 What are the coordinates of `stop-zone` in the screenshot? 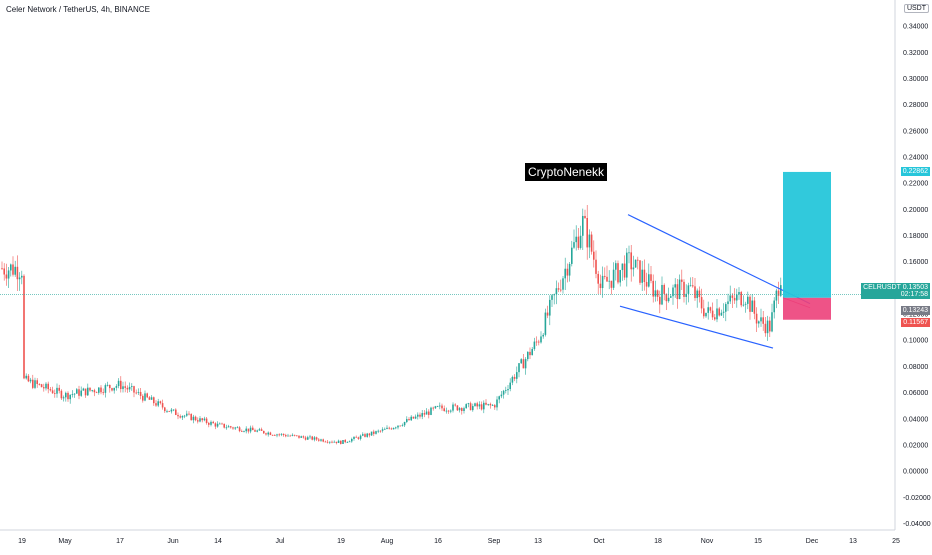 It's located at (807, 309).